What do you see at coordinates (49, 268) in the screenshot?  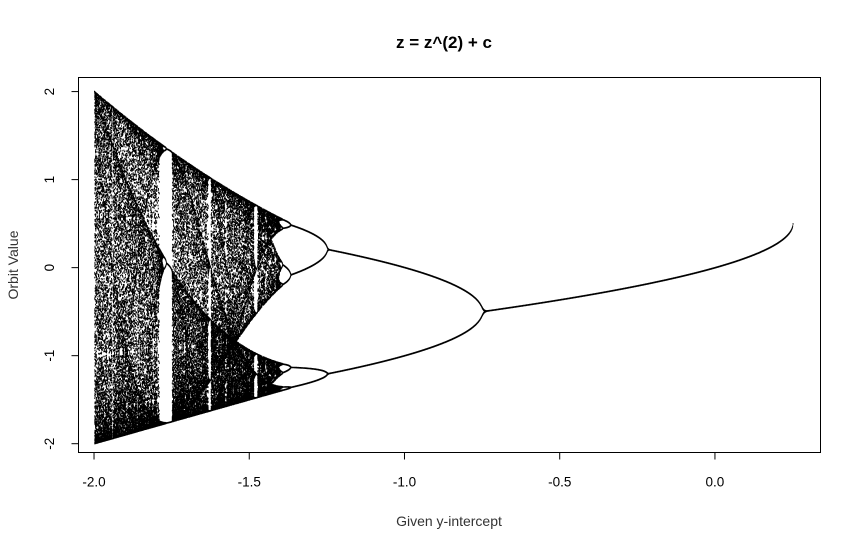 I see `y-tick-label: 0` at bounding box center [49, 268].